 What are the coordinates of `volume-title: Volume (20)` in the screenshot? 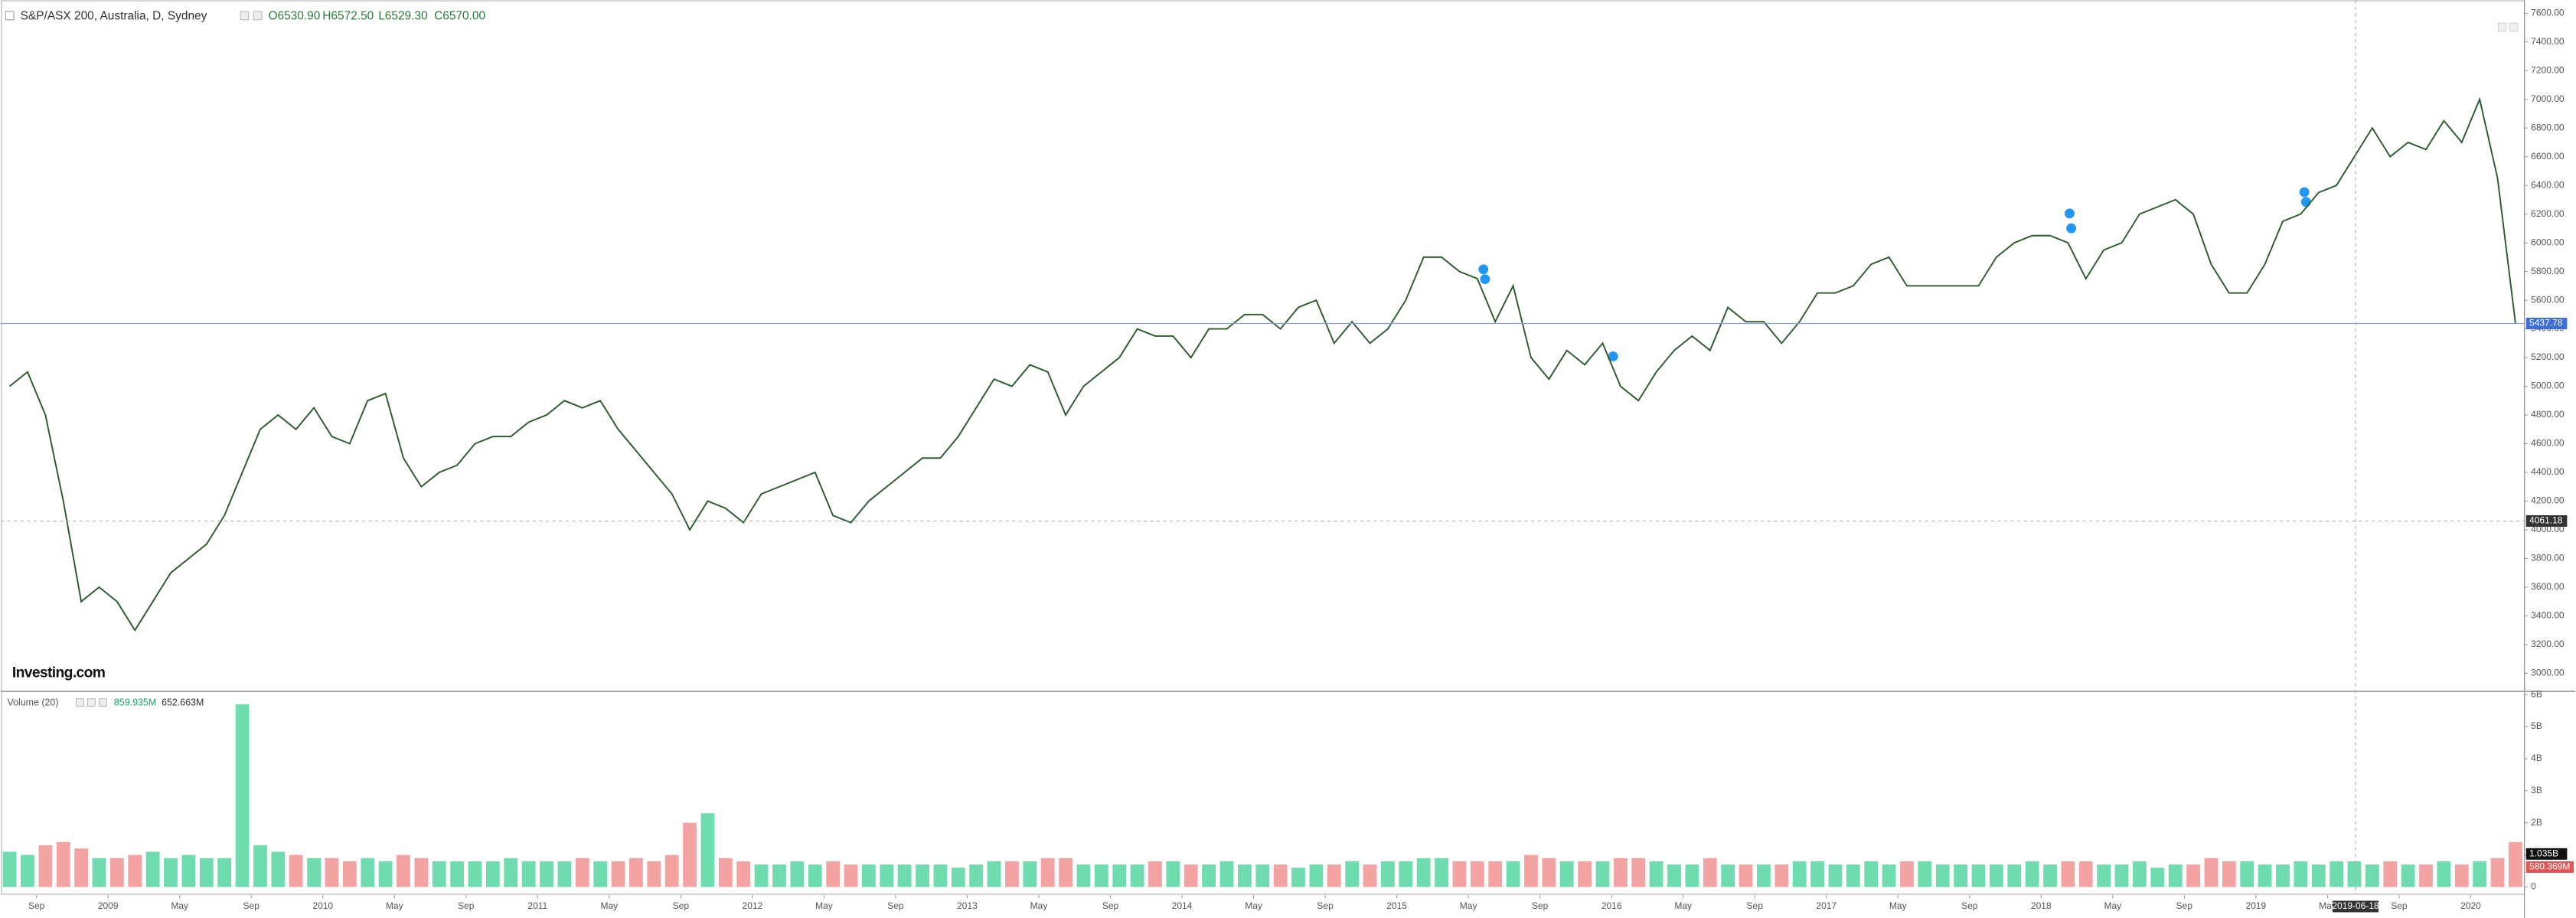 It's located at (32, 702).